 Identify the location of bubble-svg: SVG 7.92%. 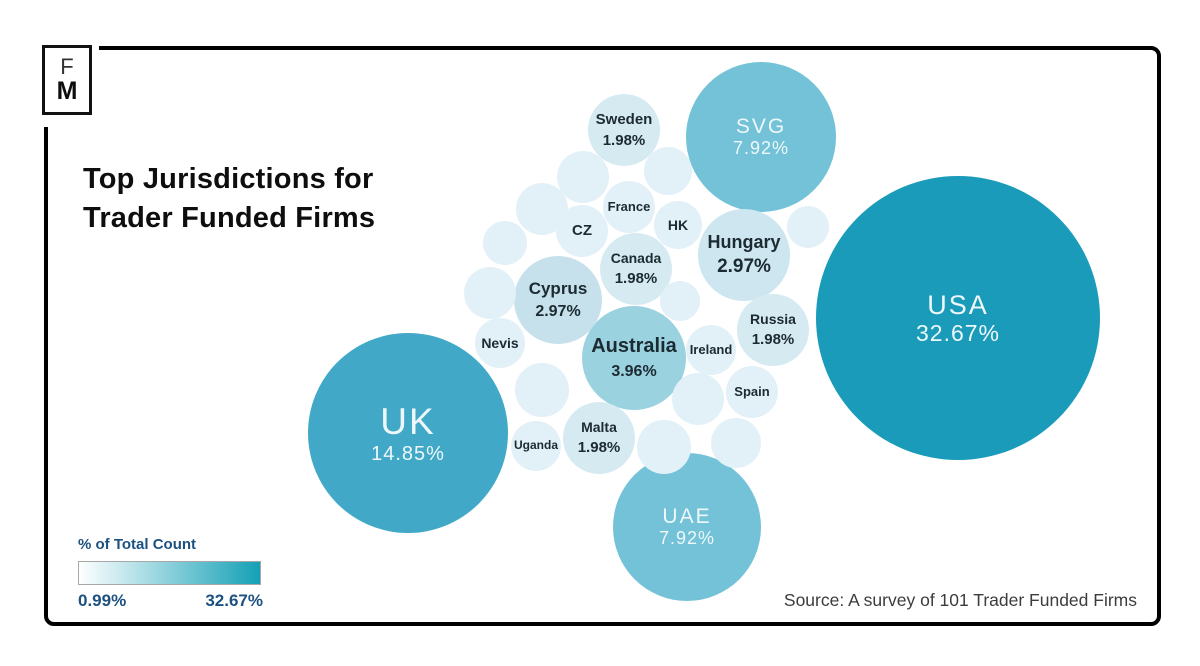
(761, 137).